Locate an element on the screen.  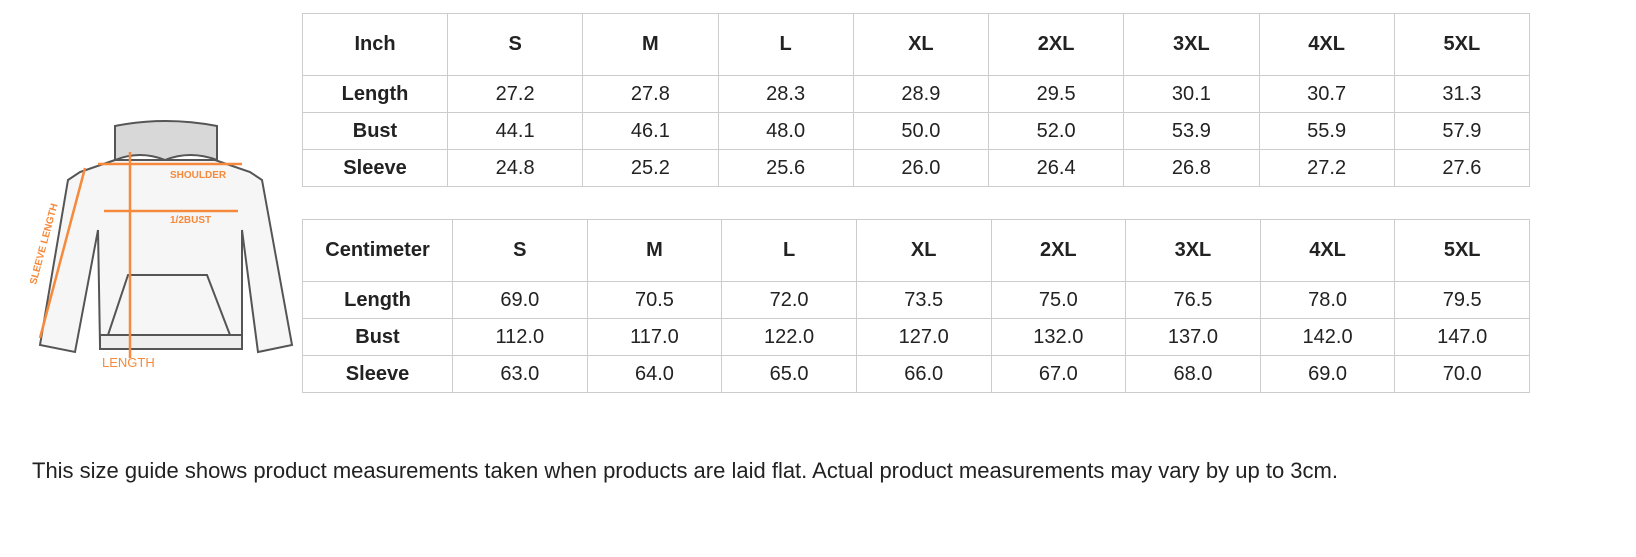
length-label: LENGTH is located at coordinates (128, 362).